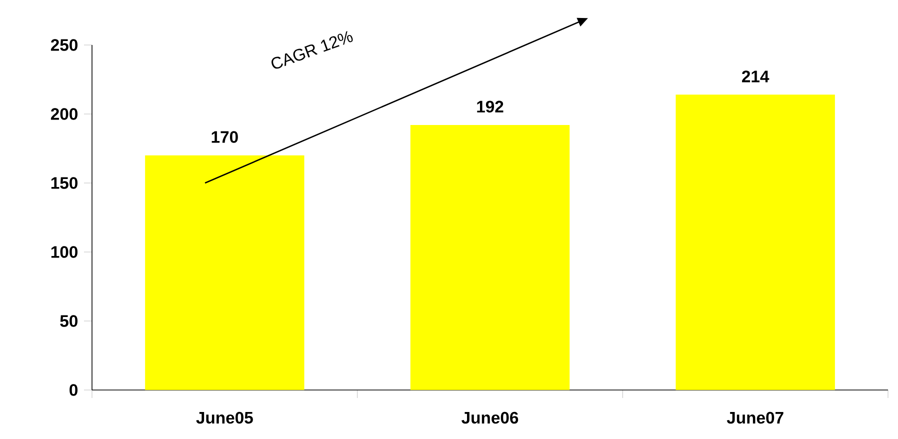 The height and width of the screenshot is (439, 898). What do you see at coordinates (69, 321) in the screenshot?
I see `y-tick-label: 50` at bounding box center [69, 321].